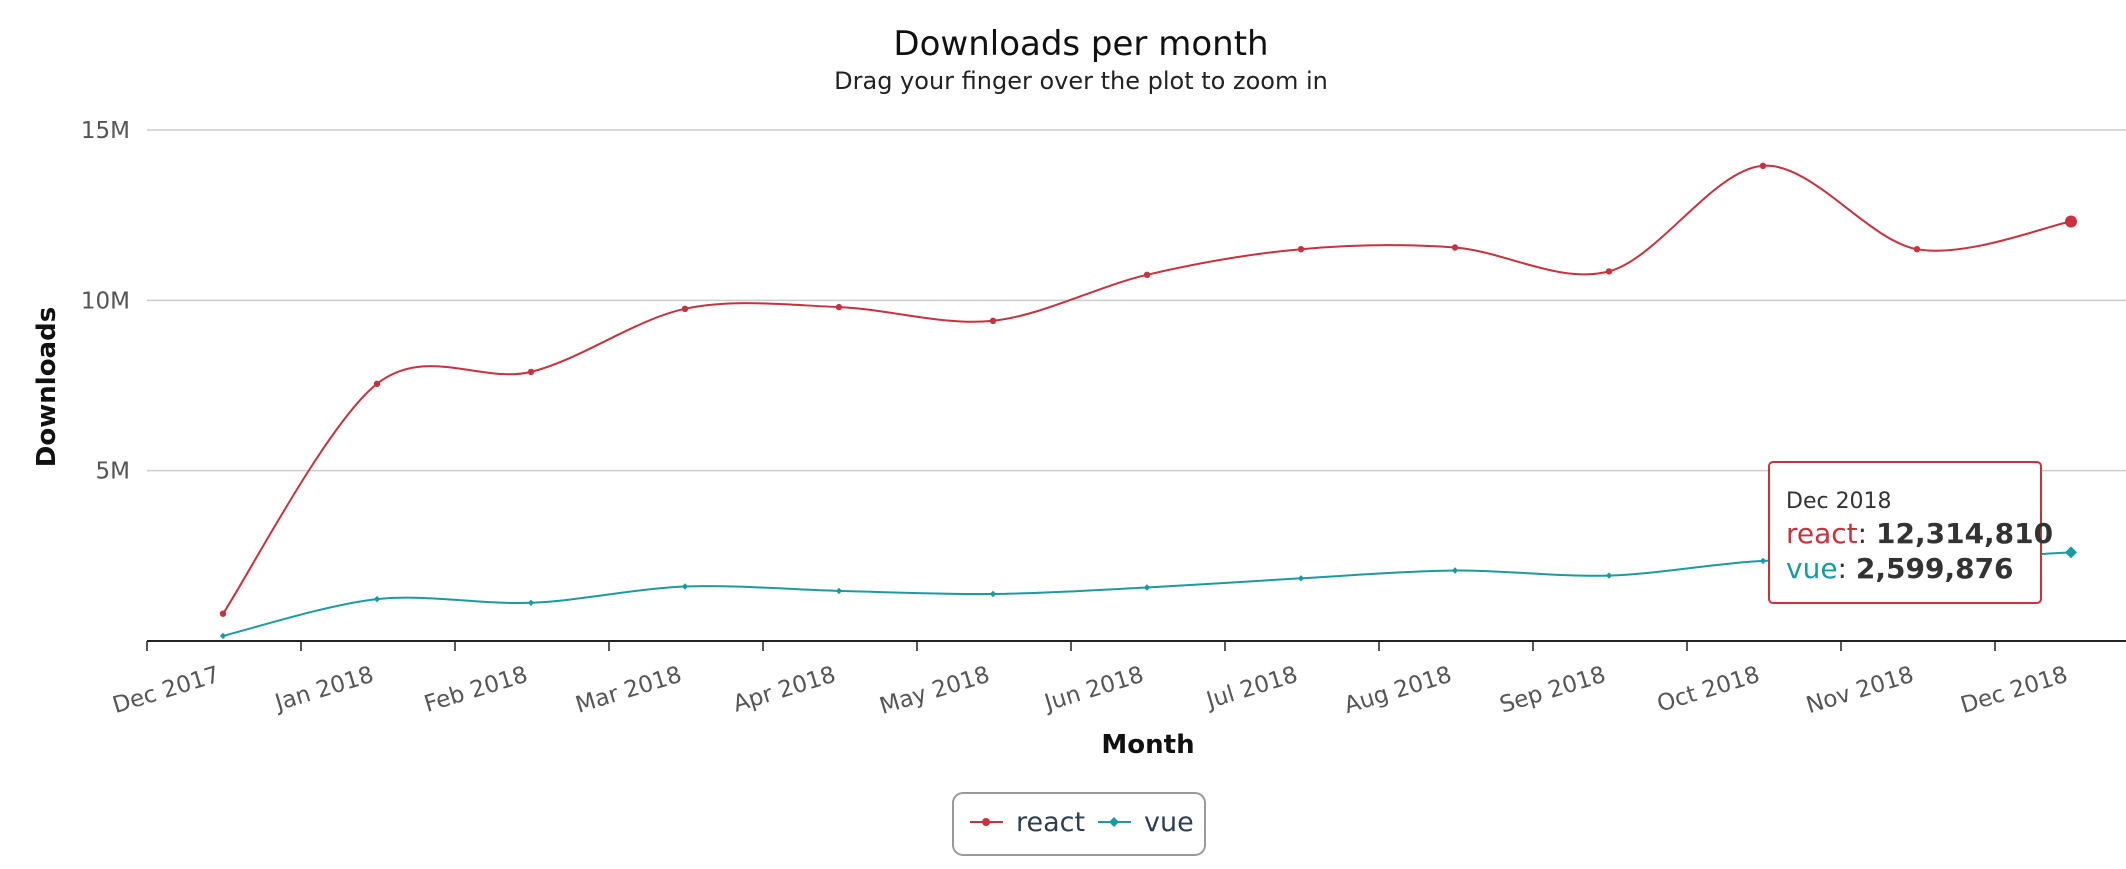  What do you see at coordinates (935, 691) in the screenshot?
I see `x-tick-label: May 2018` at bounding box center [935, 691].